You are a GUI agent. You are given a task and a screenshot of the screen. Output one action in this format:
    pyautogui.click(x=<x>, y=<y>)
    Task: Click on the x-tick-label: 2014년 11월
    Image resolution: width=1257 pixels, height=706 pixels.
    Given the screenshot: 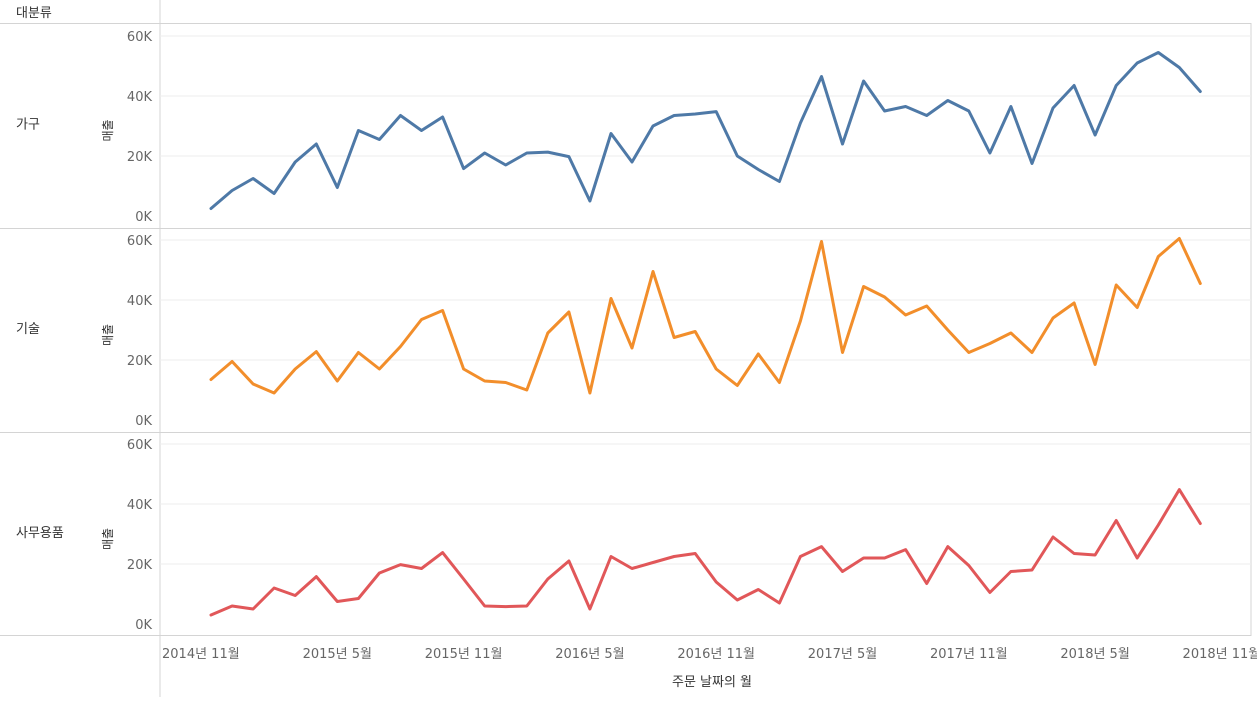 What is the action you would take?
    pyautogui.click(x=201, y=654)
    